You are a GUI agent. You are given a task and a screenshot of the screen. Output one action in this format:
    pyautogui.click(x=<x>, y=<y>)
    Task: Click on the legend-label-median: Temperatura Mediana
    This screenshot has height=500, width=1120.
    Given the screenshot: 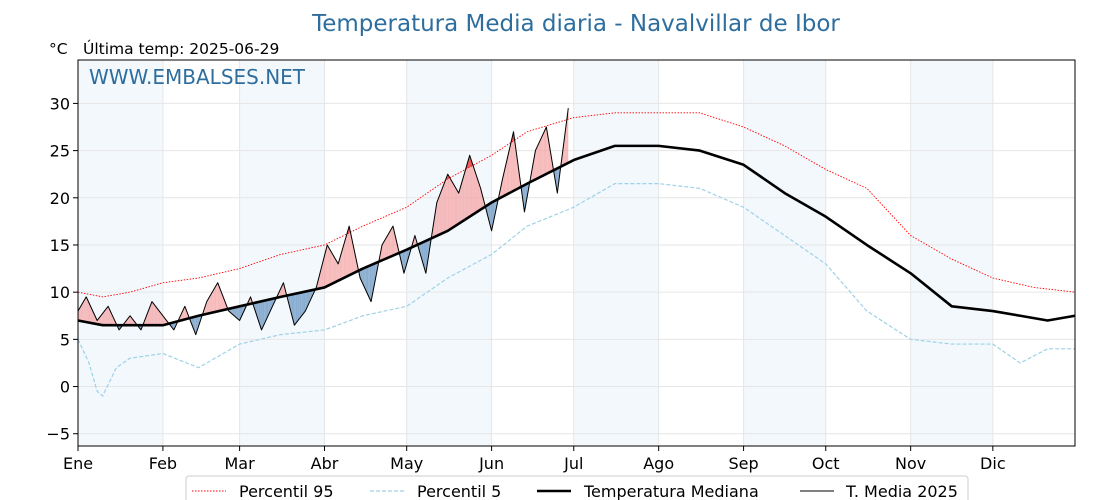 What is the action you would take?
    pyautogui.click(x=671, y=491)
    